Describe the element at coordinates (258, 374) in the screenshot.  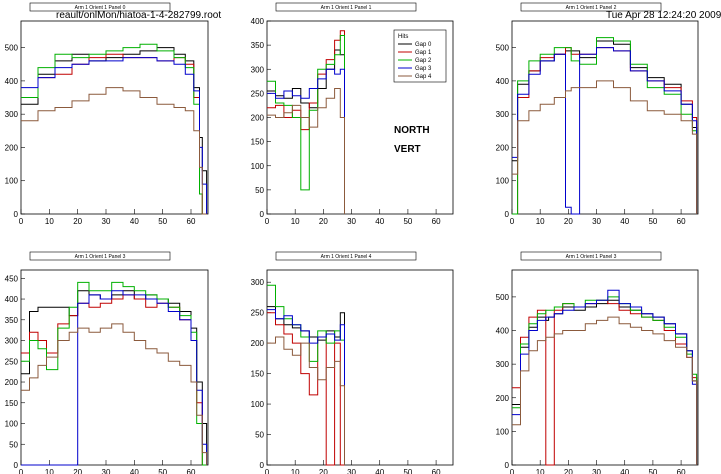
I see `y-tick-label: 150` at that location.